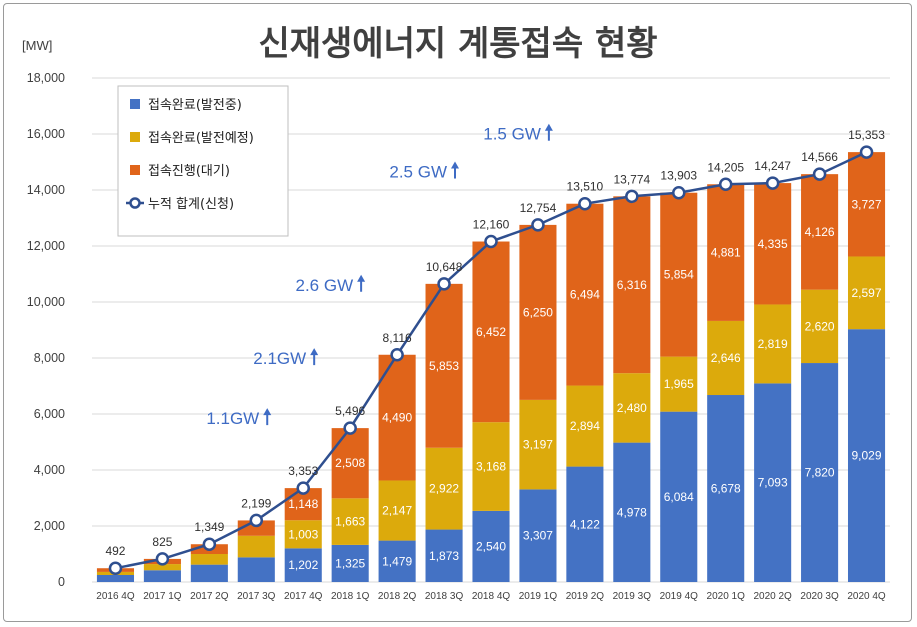 The image size is (917, 627). I want to click on y-tick-label: 14,000, so click(46, 190).